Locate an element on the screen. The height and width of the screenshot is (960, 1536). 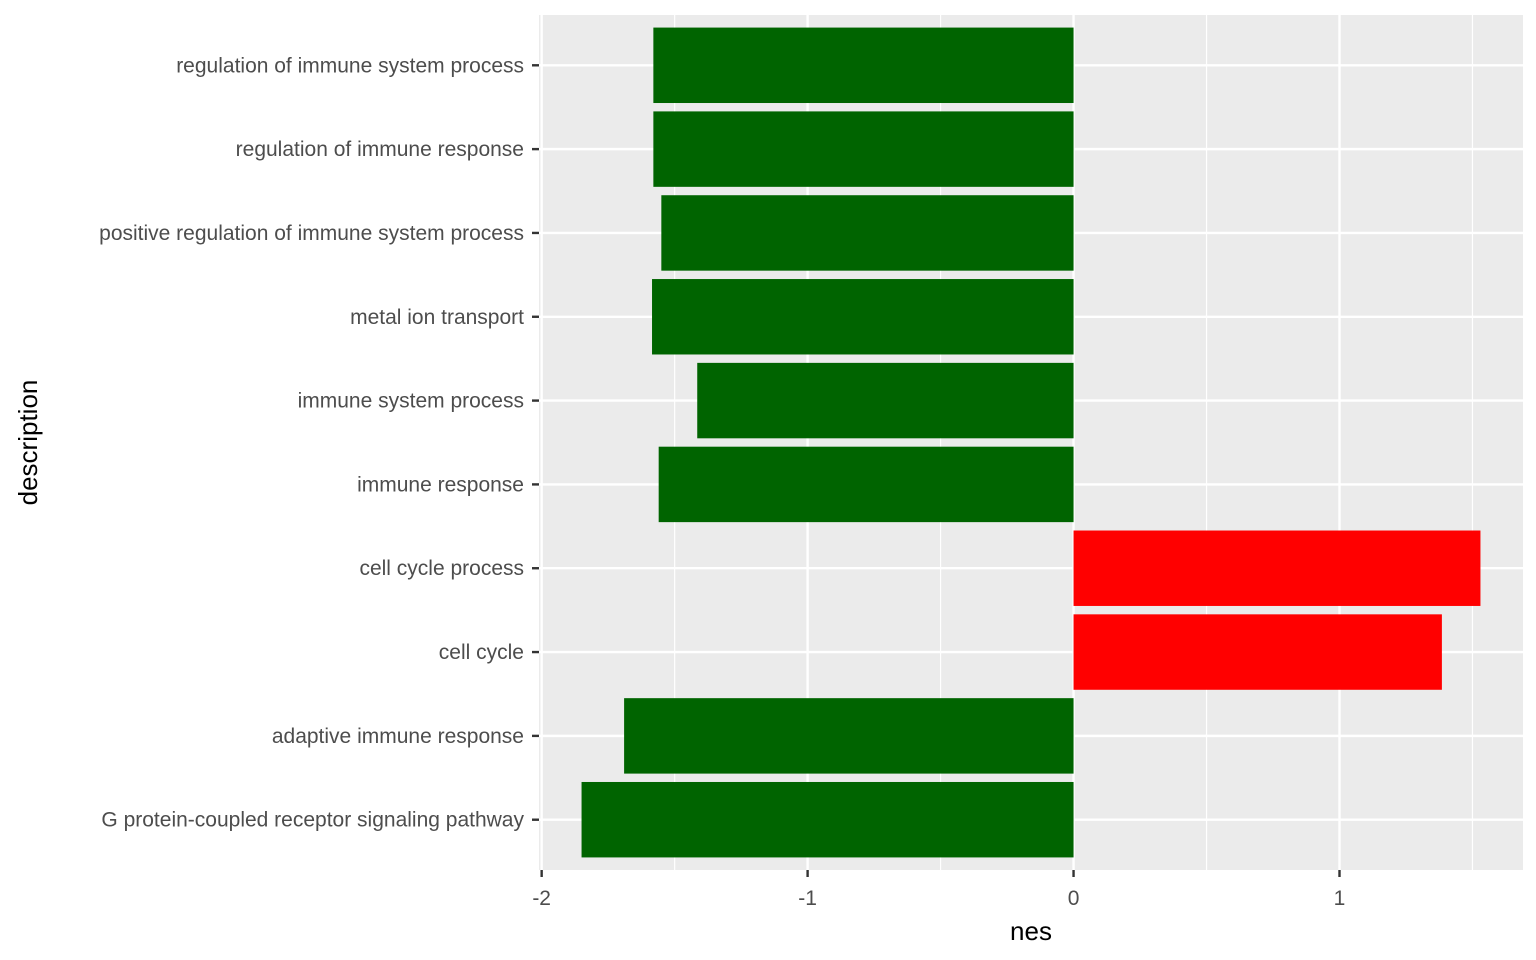
x-tick-label: -1 is located at coordinates (807, 898).